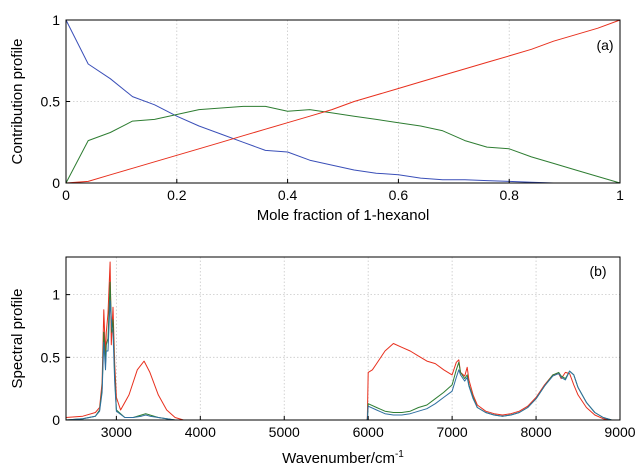 The width and height of the screenshot is (643, 469). What do you see at coordinates (597, 271) in the screenshot?
I see `panel-b-label: (b)` at bounding box center [597, 271].